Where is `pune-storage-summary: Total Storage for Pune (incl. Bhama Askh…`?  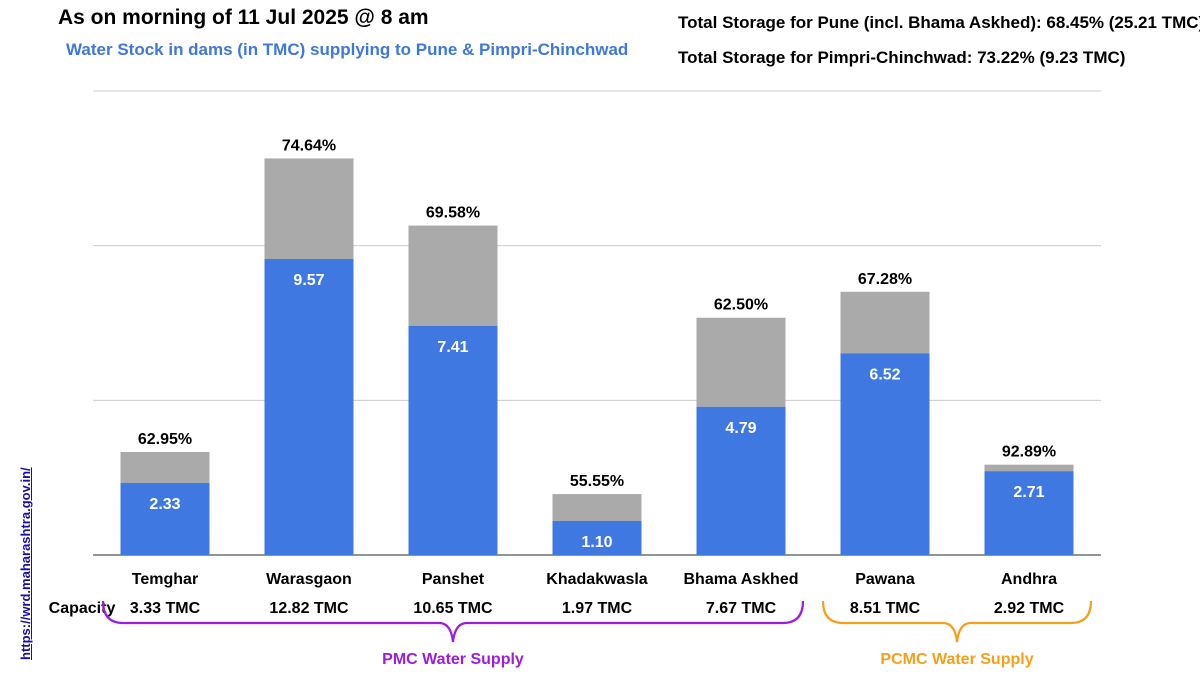
pune-storage-summary: Total Storage for Pune (incl. Bhama Askh… is located at coordinates (939, 22).